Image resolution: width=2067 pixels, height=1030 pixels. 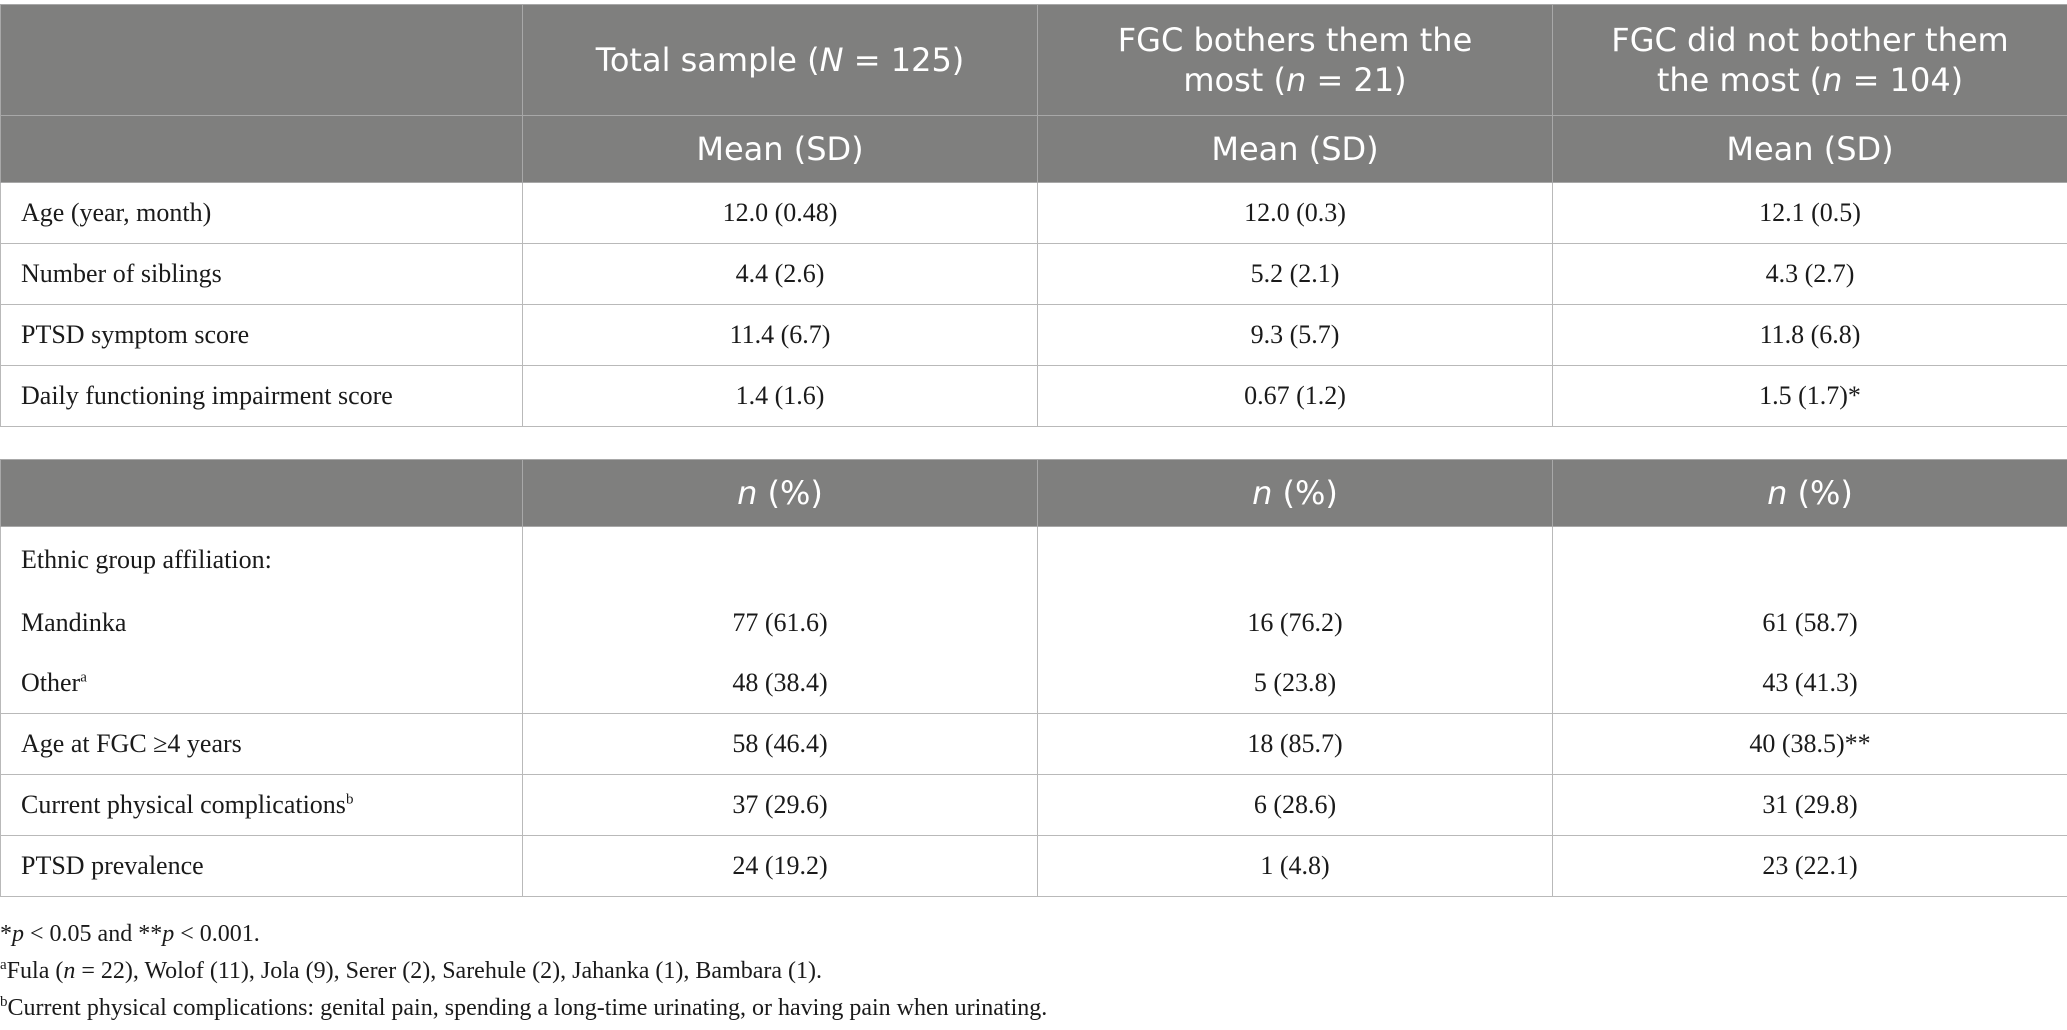 I want to click on cell-total: 12.0 (0.48), so click(x=780, y=213).